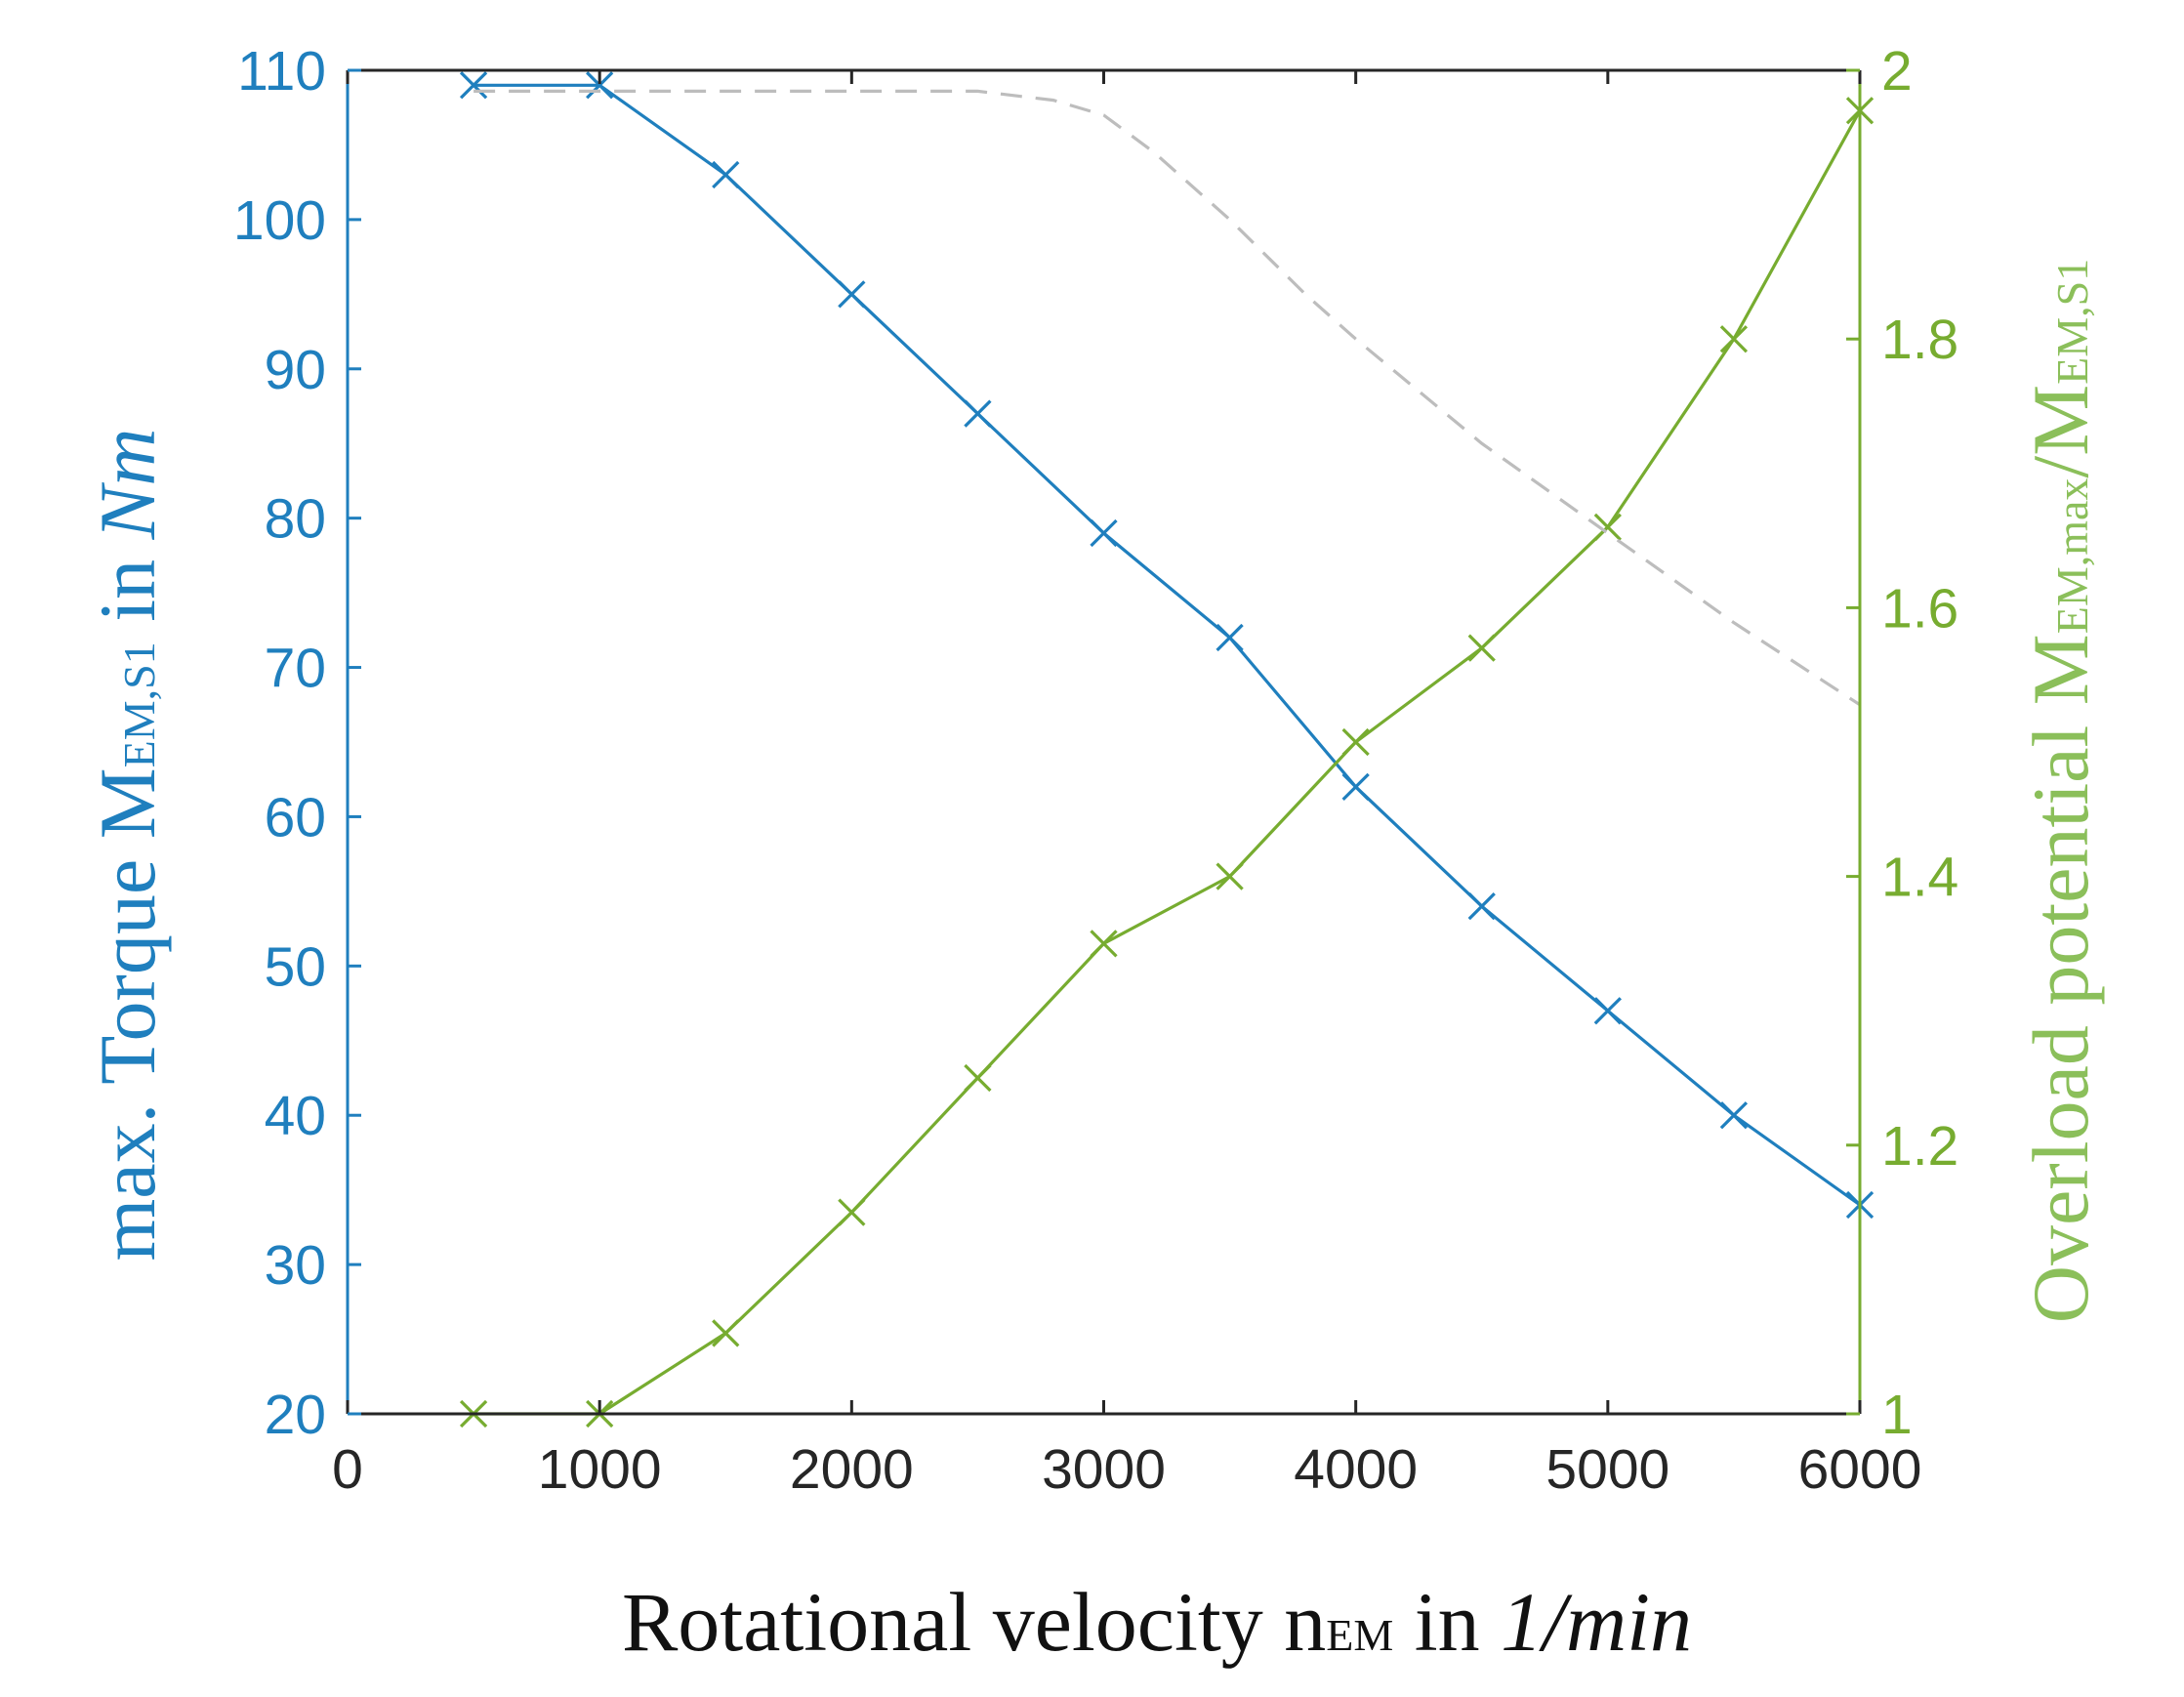  Describe the element at coordinates (139, 704) in the screenshot. I see `y-left-title-subscript: EM,S1` at that location.